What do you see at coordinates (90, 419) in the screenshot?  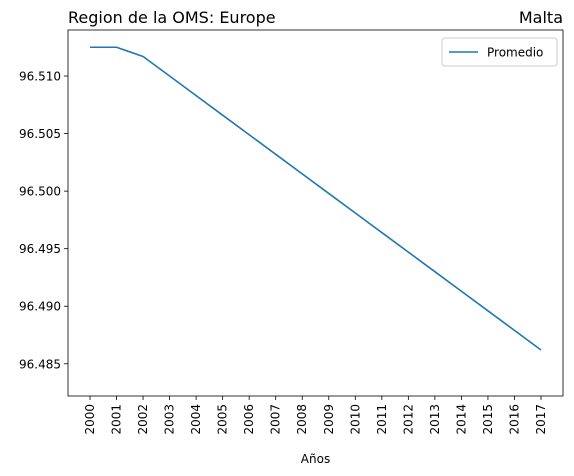 I see `x-tick-label: 2000` at bounding box center [90, 419].